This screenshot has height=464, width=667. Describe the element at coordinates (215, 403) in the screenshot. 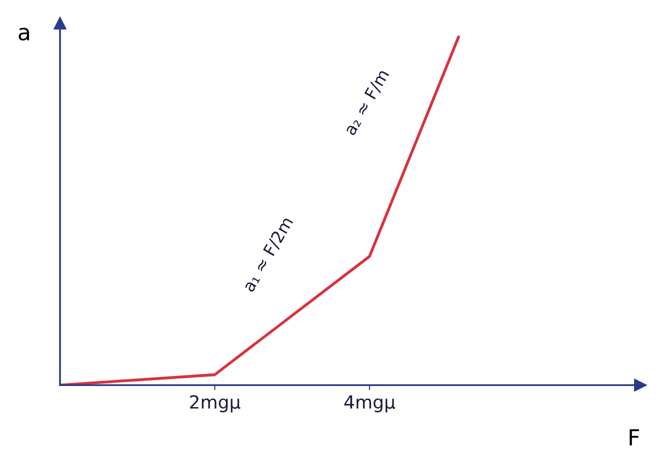

I see `x-tick-label: 2mgμ` at that location.